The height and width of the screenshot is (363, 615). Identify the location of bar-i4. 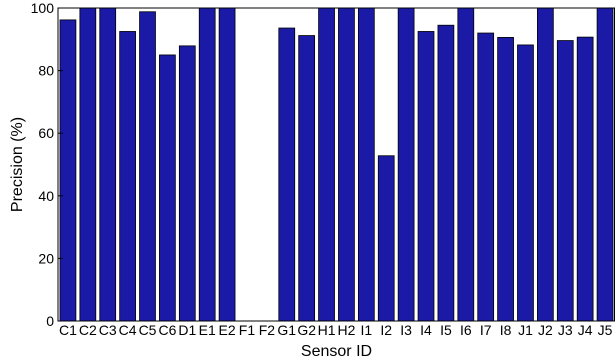
(426, 176).